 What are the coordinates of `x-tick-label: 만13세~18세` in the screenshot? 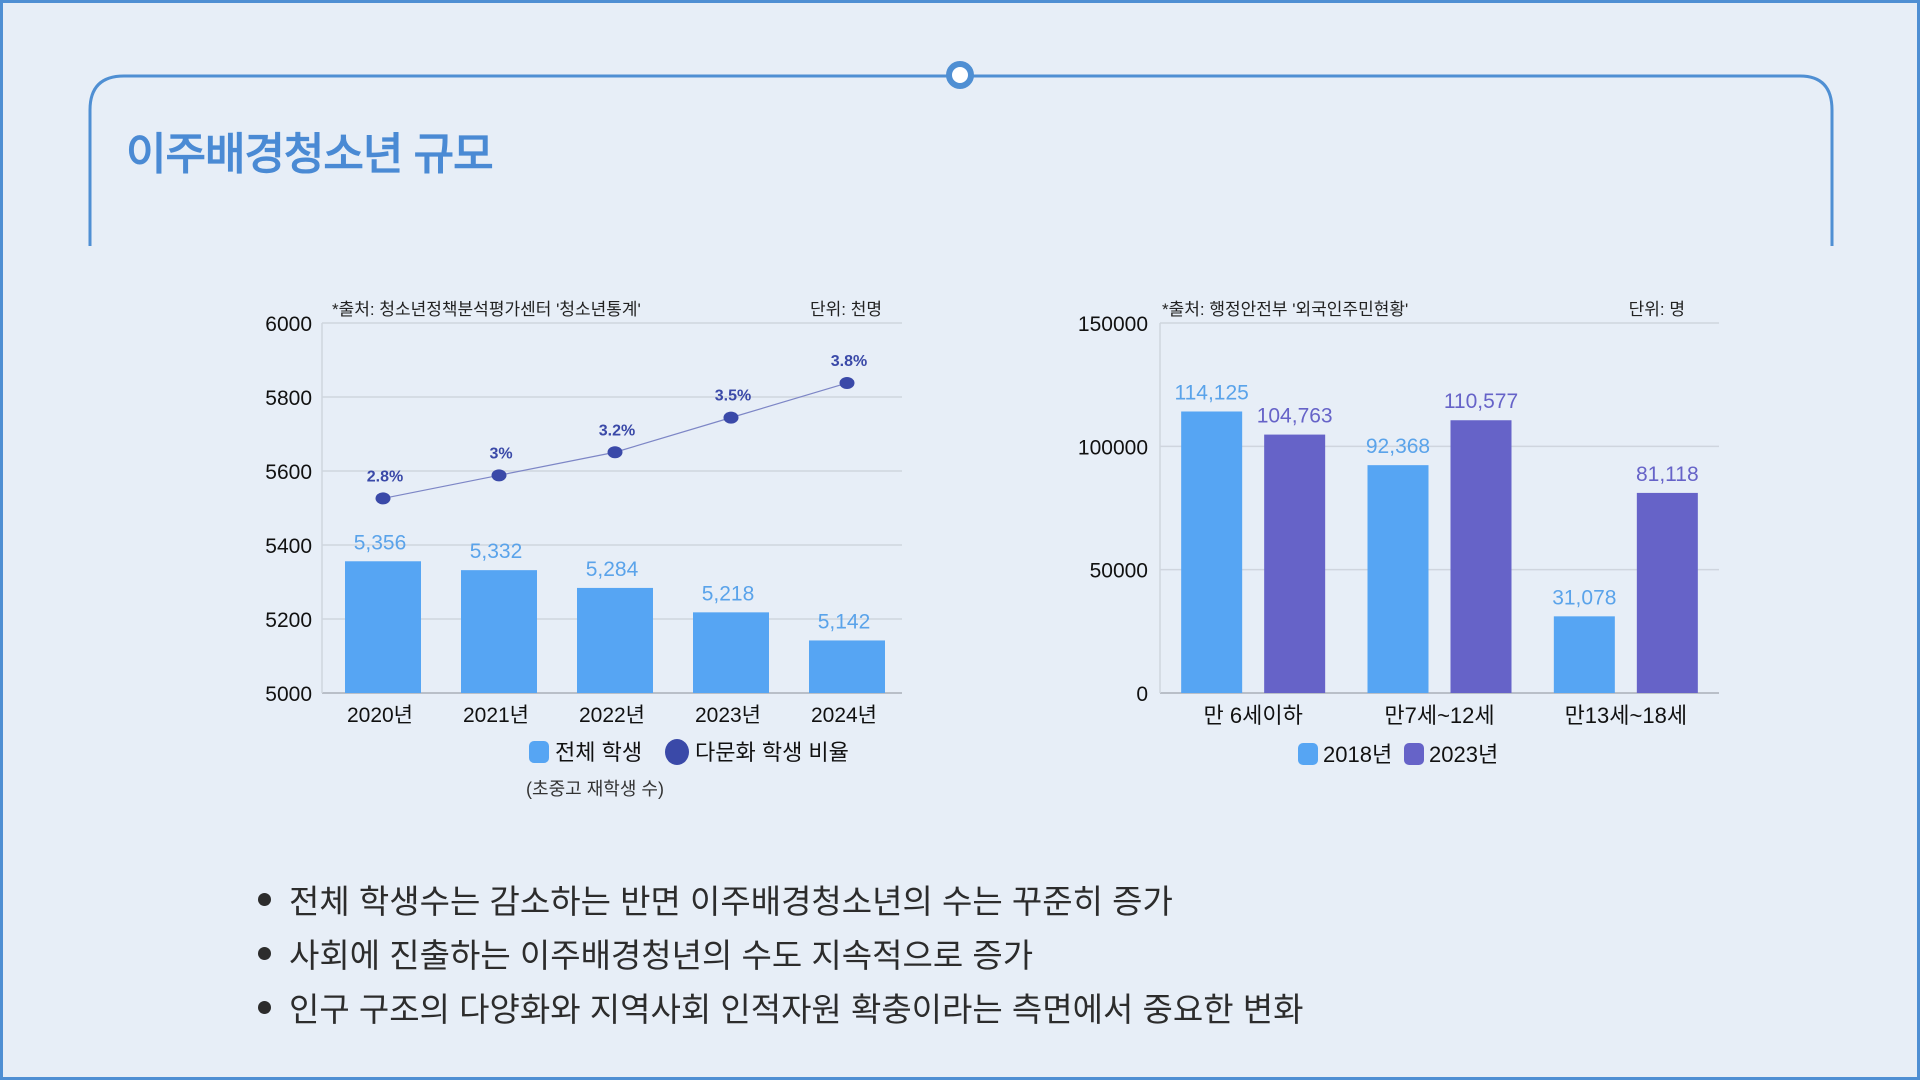 It's located at (1626, 715).